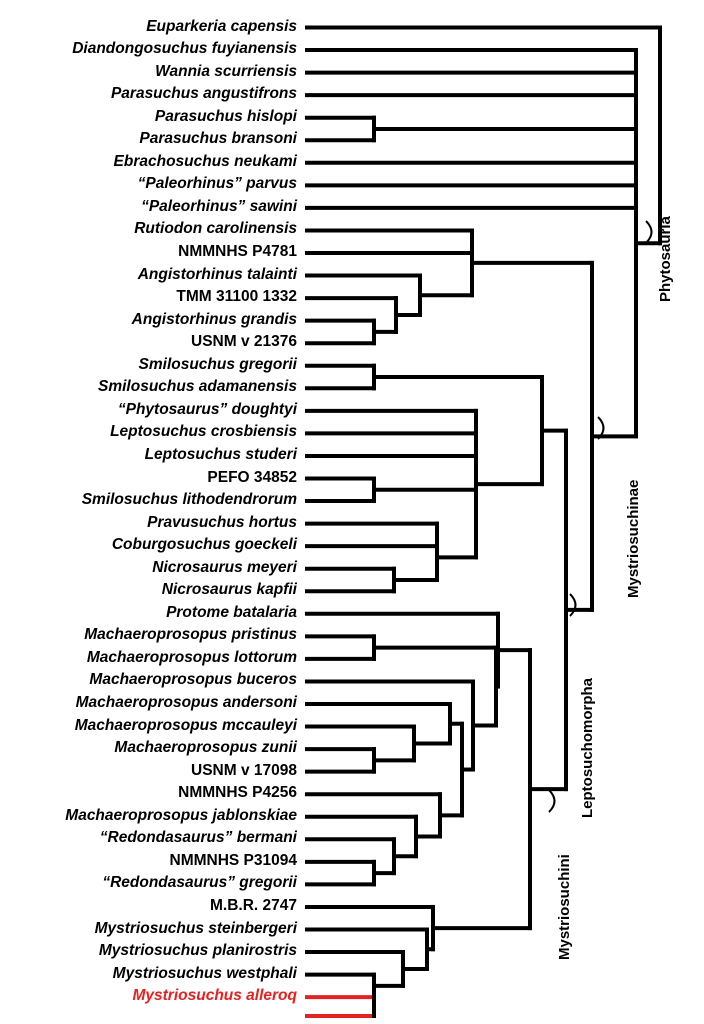 This screenshot has width=704, height=1024. I want to click on taxon-label: Angistorhinus talainti, so click(217, 274).